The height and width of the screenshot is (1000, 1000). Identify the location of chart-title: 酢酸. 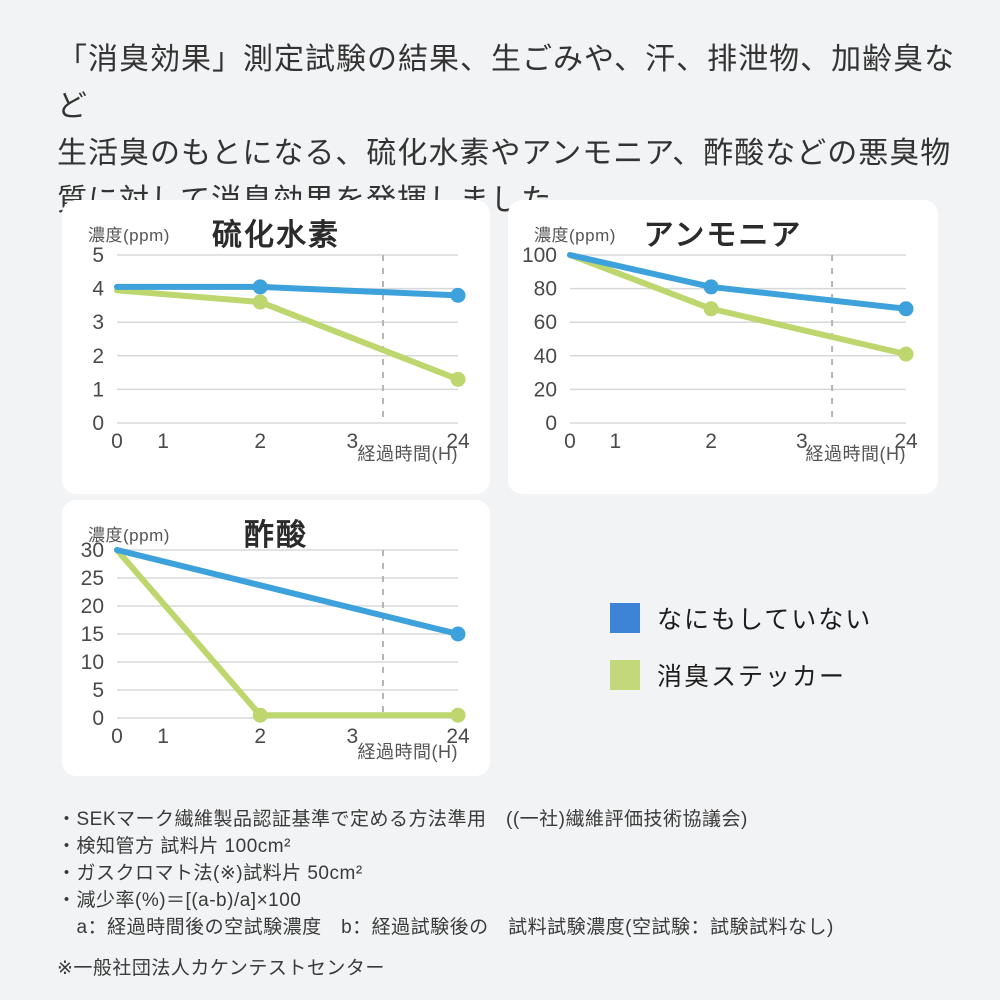
(276, 535).